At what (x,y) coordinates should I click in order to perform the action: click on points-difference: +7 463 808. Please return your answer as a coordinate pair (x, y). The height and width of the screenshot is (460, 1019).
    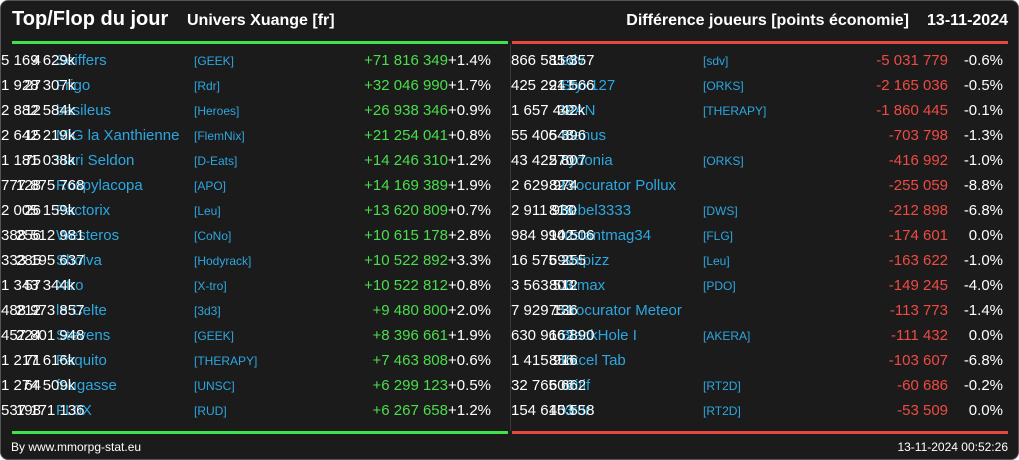
    Looking at the image, I should click on (410, 360).